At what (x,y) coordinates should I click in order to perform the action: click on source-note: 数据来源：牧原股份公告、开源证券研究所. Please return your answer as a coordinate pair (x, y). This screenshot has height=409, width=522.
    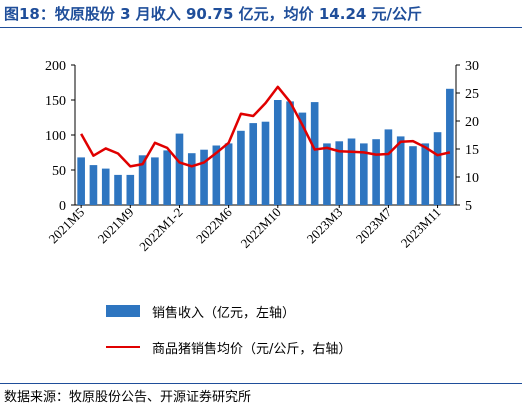
    Looking at the image, I should click on (128, 397).